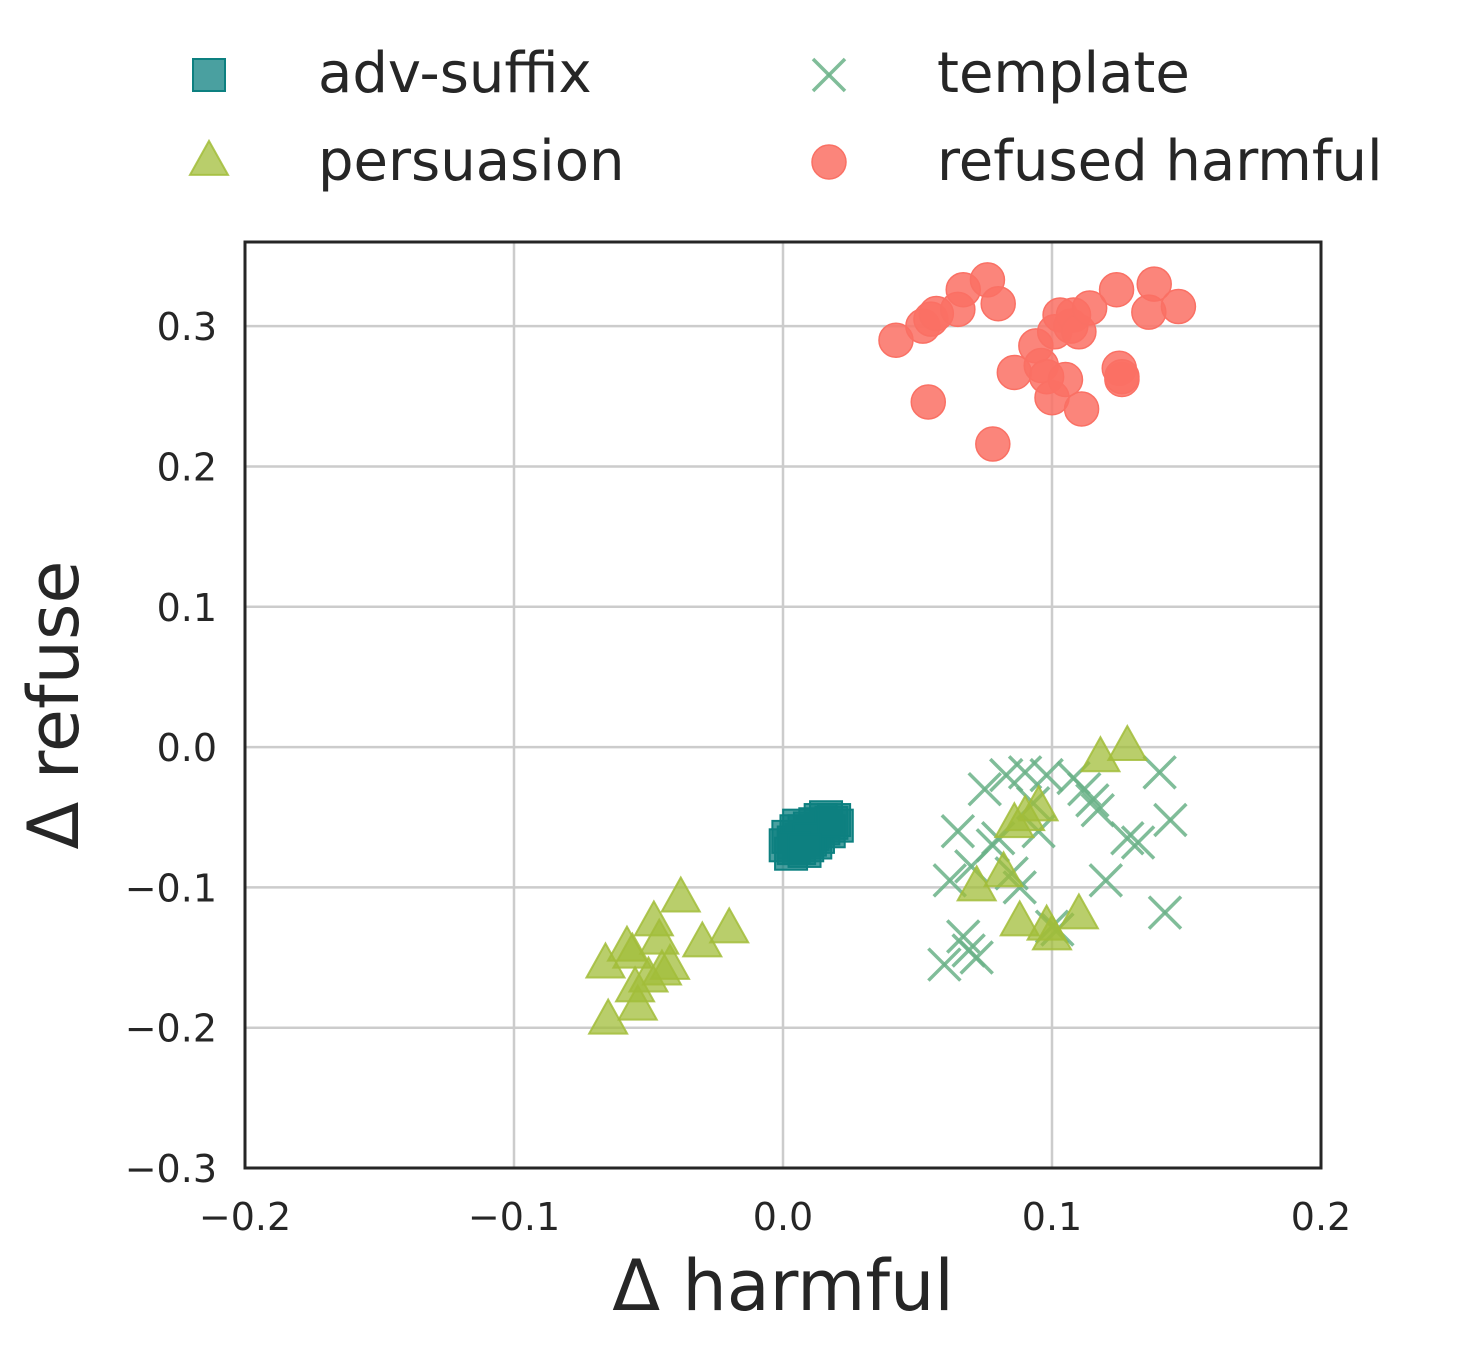 This screenshot has width=1463, height=1348. What do you see at coordinates (187, 608) in the screenshot?
I see `y-tick-label: 0.1` at bounding box center [187, 608].